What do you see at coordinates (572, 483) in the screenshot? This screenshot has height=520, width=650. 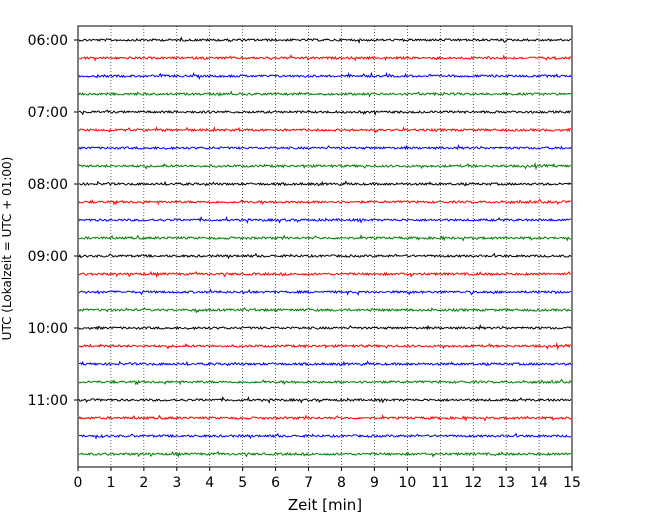 I see `x-tick-label: 15` at bounding box center [572, 483].